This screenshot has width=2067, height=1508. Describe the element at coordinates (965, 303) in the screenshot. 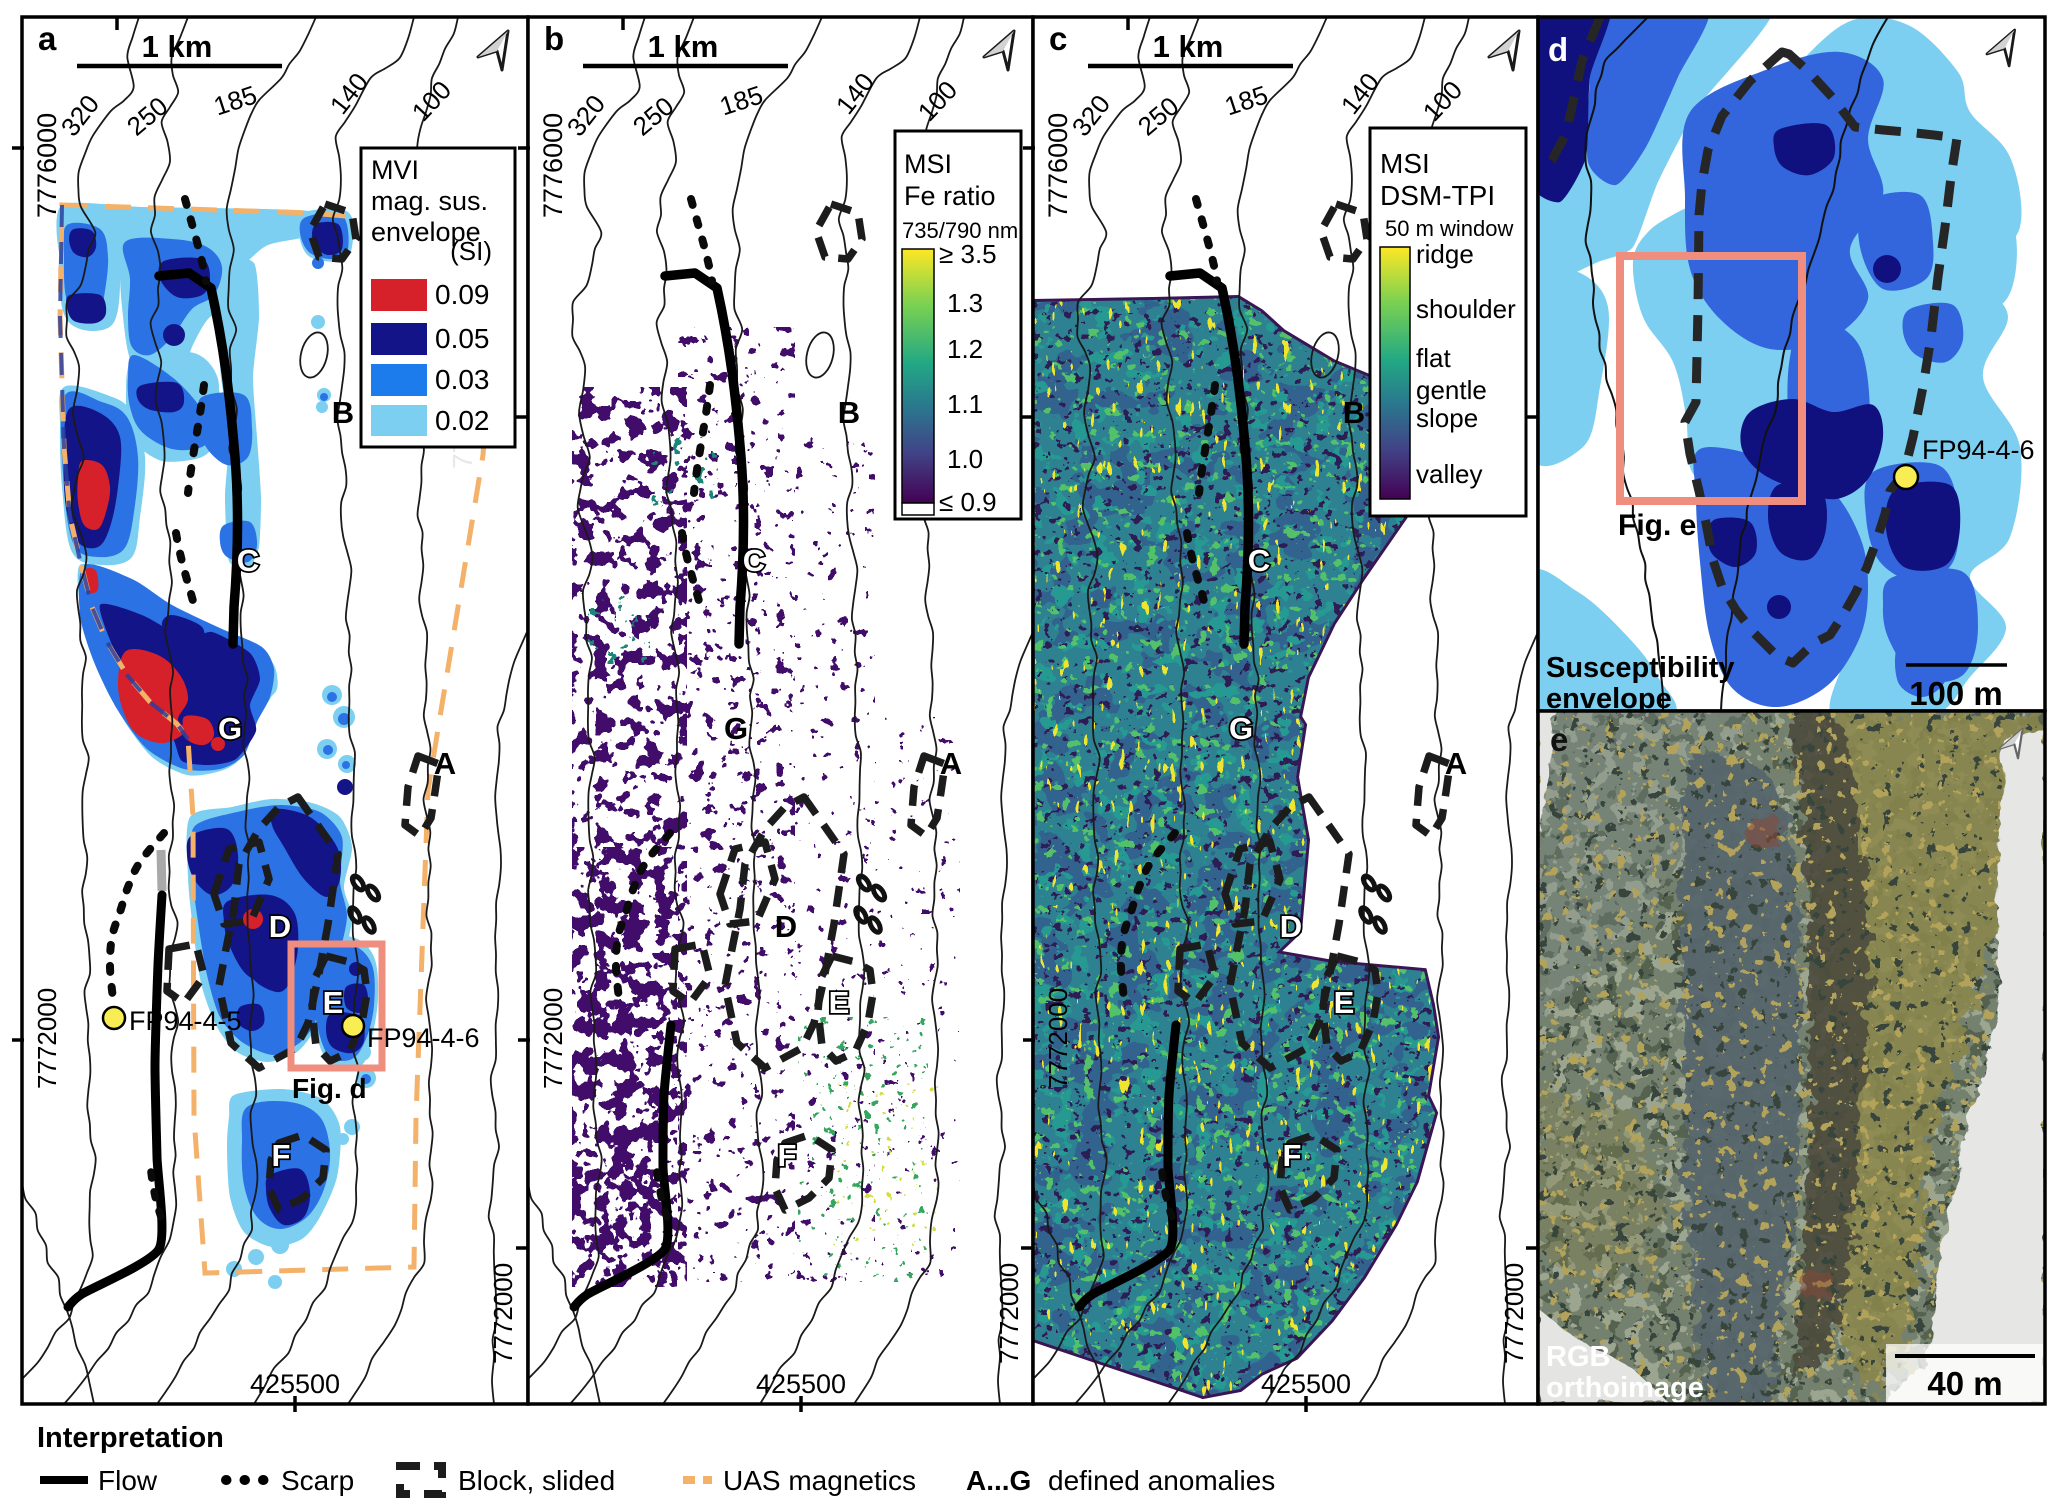

I see `svg-text: 1.3` at that location.